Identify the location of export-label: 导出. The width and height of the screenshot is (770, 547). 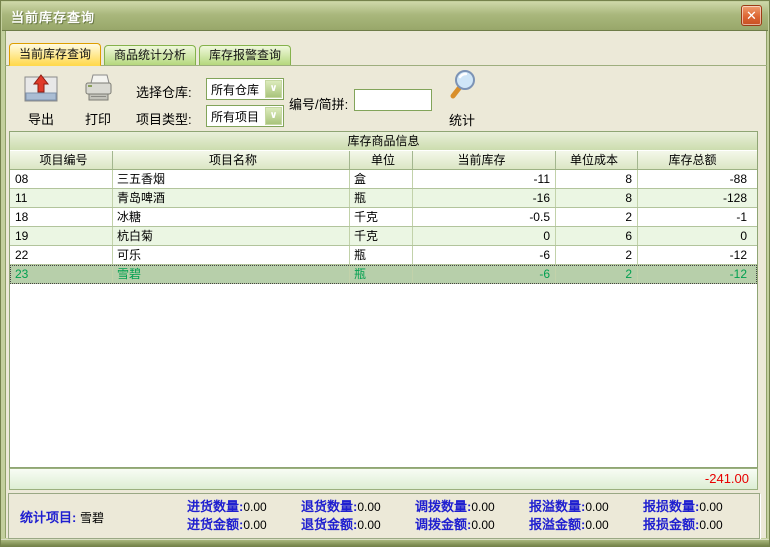
(40, 119).